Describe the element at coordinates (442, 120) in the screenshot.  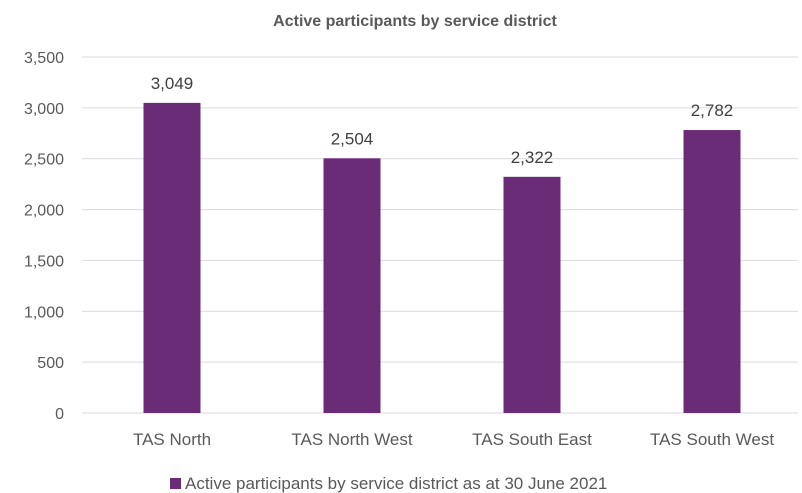
I see `data-labels: 3,049 2,504 2,322 2,782` at that location.